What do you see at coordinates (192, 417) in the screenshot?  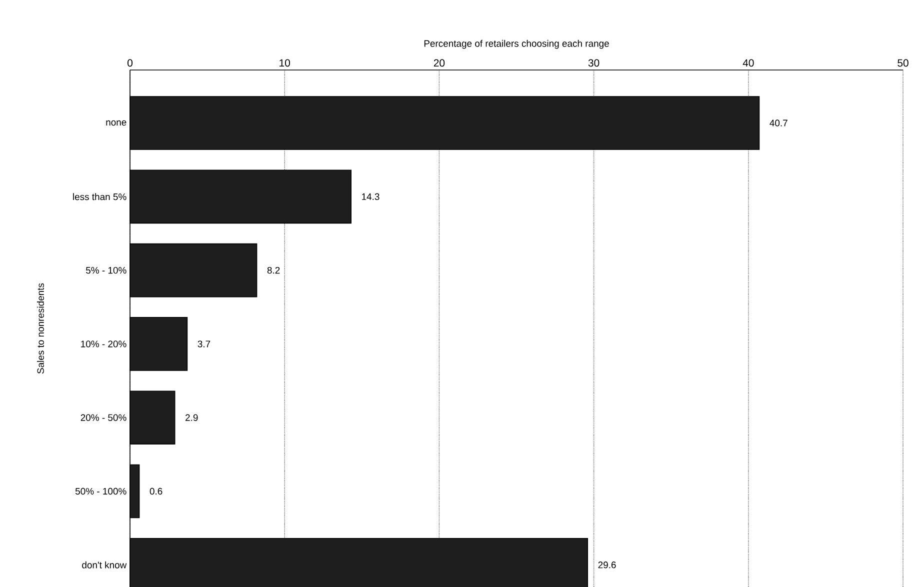 I see `data-label: 2.9` at bounding box center [192, 417].